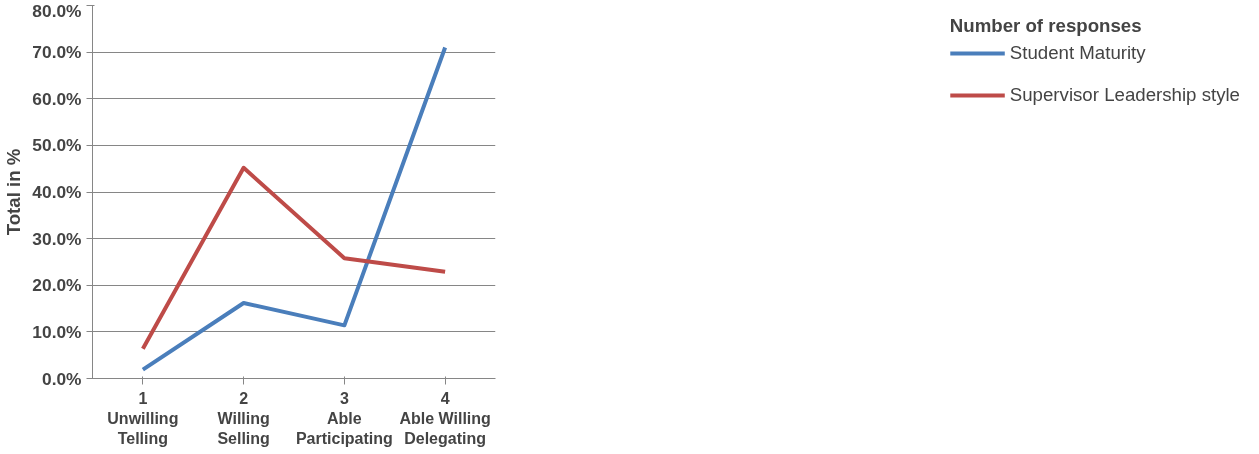 The height and width of the screenshot is (454, 1259). Describe the element at coordinates (57, 52) in the screenshot. I see `y-tick-label: 70.0%` at that location.